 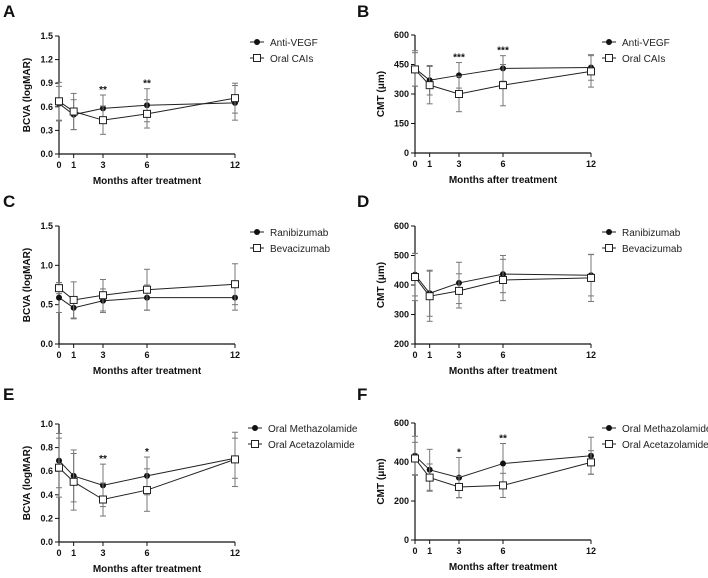 I want to click on panel-letter: A, so click(x=9, y=11).